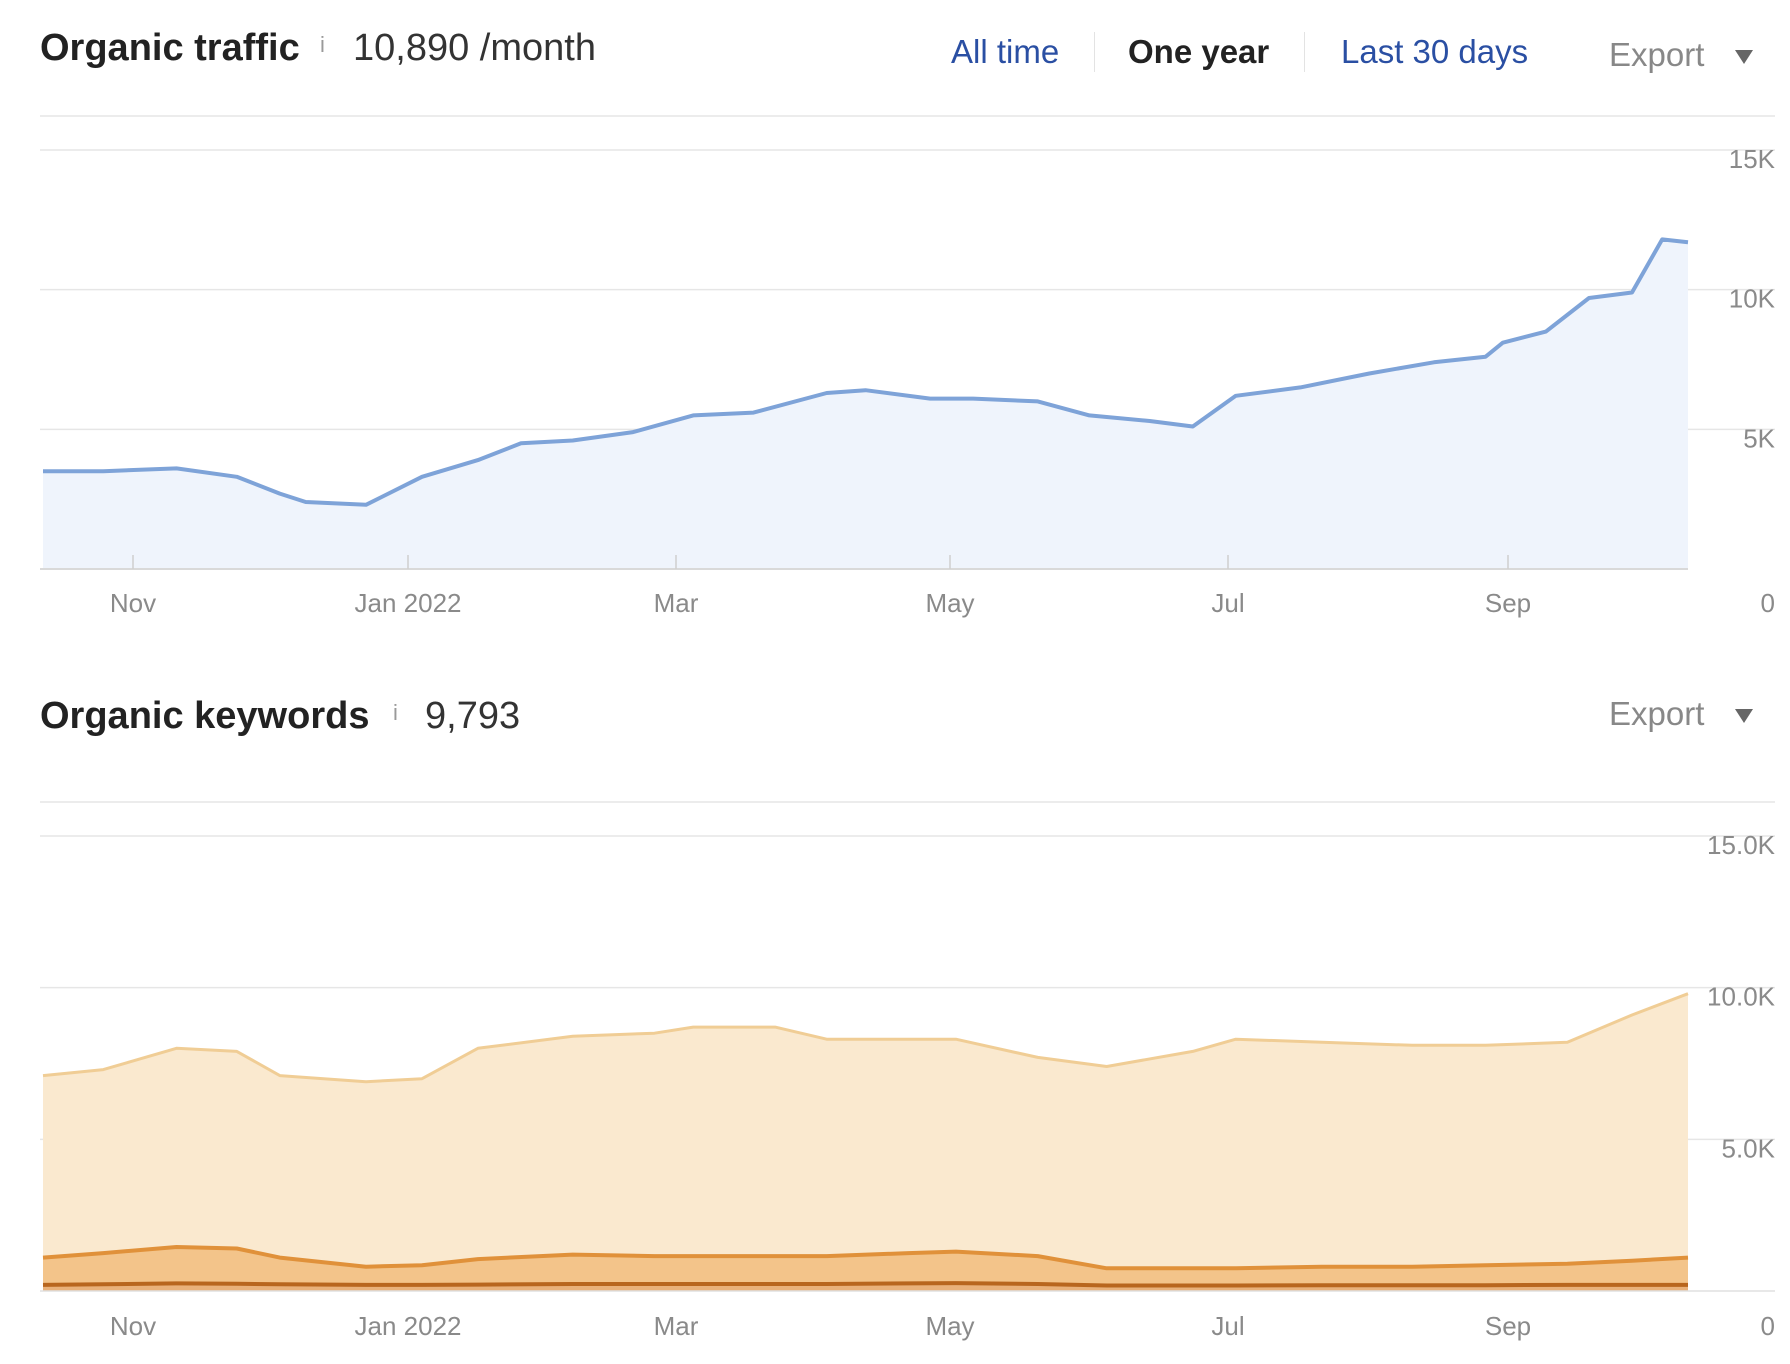 This screenshot has height=1364, width=1790. Describe the element at coordinates (1657, 713) in the screenshot. I see `keywords-export-button: Export` at that location.